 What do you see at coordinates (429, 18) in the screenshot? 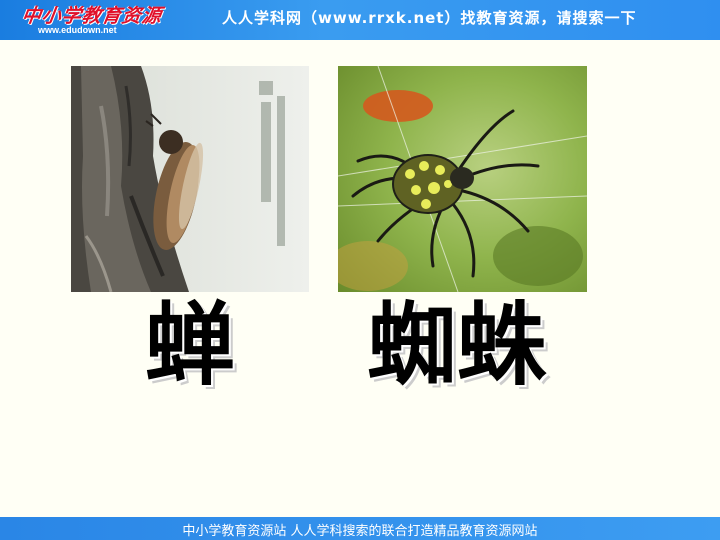
I see `header-slogan: 人人学科网（www.rrxk.net）找教育资源，请搜索一下` at bounding box center [429, 18].